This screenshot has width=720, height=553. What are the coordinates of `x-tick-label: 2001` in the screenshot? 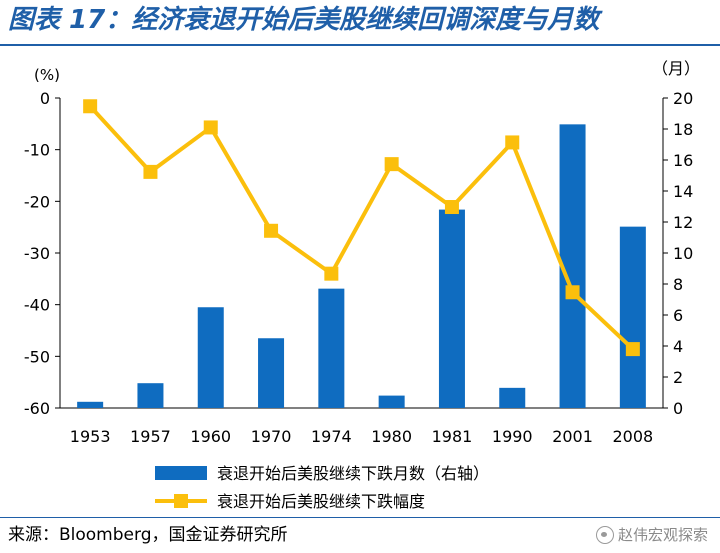 It's located at (572, 436).